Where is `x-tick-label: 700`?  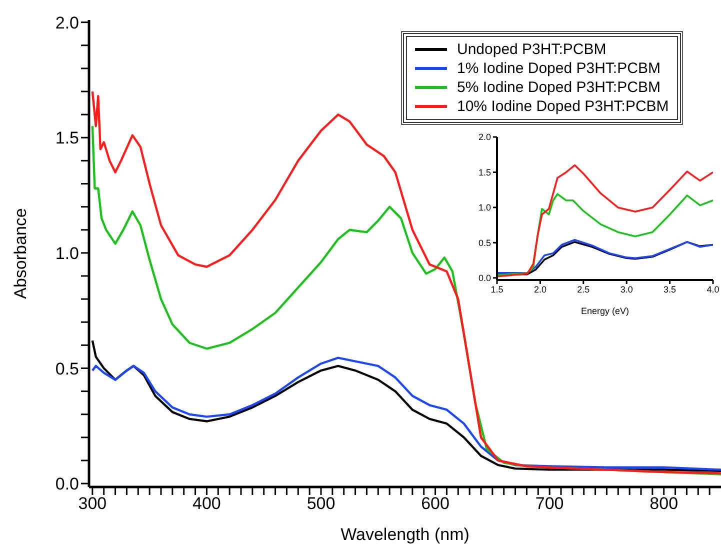 x-tick-label: 700 is located at coordinates (549, 504).